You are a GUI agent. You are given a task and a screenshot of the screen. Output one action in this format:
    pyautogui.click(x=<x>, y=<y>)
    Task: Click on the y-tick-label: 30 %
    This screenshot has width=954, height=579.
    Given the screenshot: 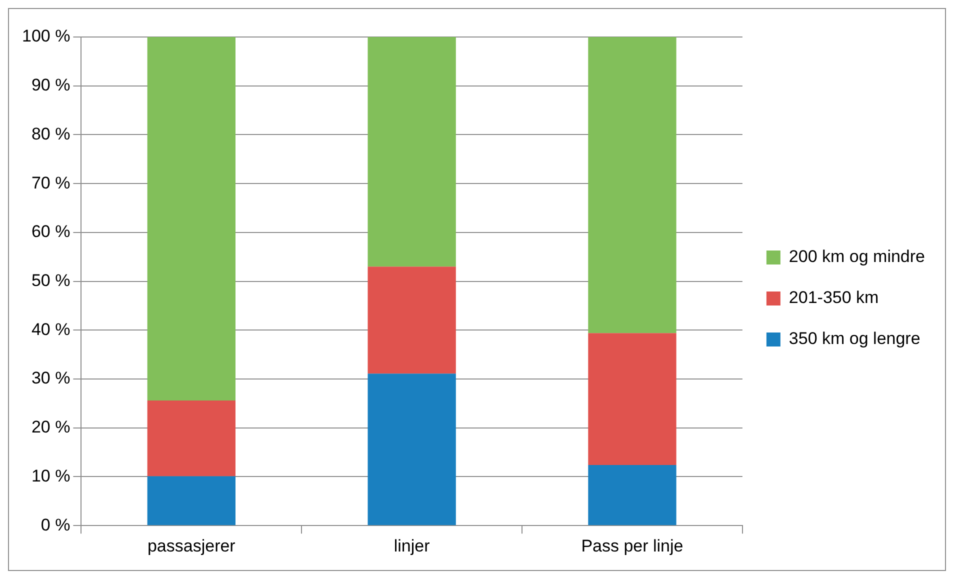 What is the action you would take?
    pyautogui.click(x=50, y=378)
    